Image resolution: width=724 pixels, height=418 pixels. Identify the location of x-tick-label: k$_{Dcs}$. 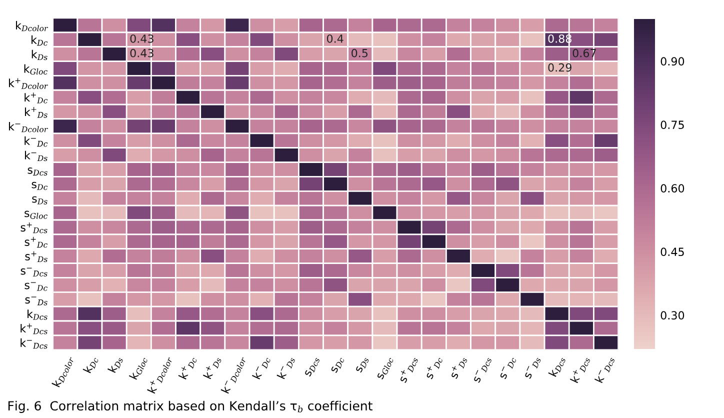
(557, 366).